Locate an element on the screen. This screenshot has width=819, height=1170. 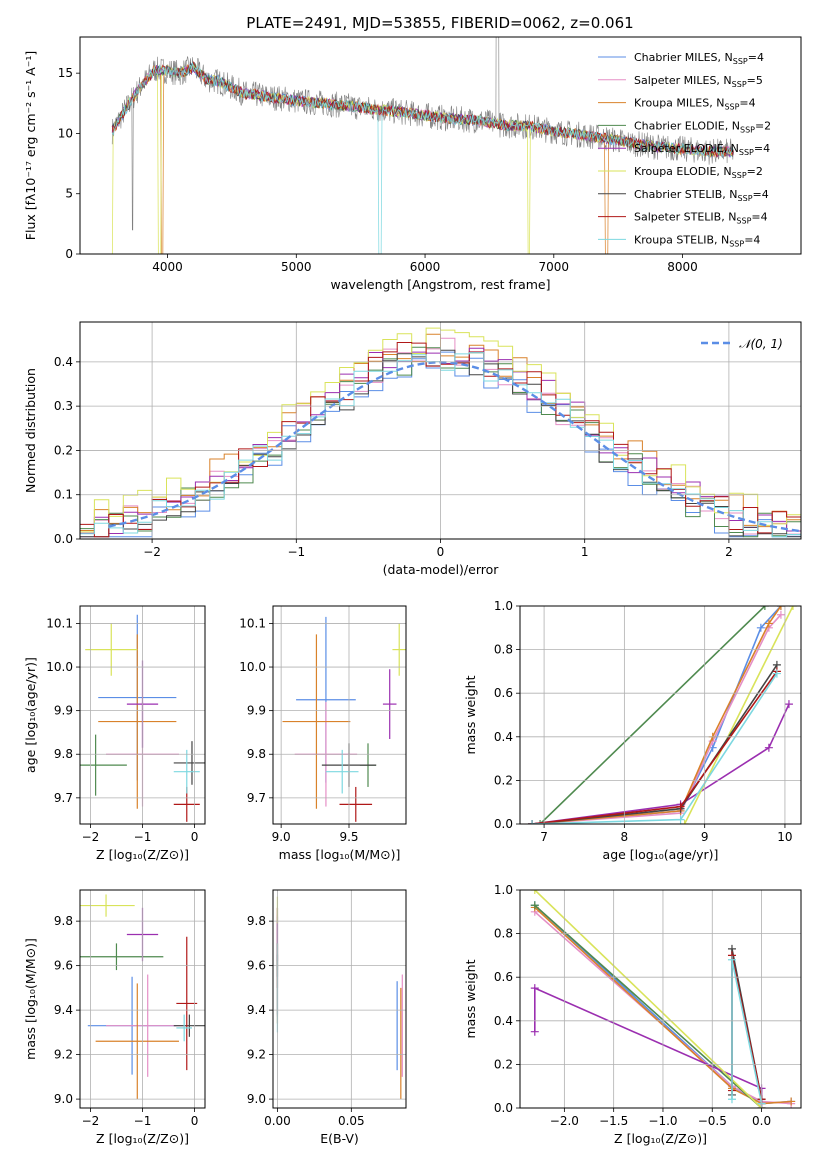
spectrum-xtick-label: 4000 is located at coordinates (167, 267).